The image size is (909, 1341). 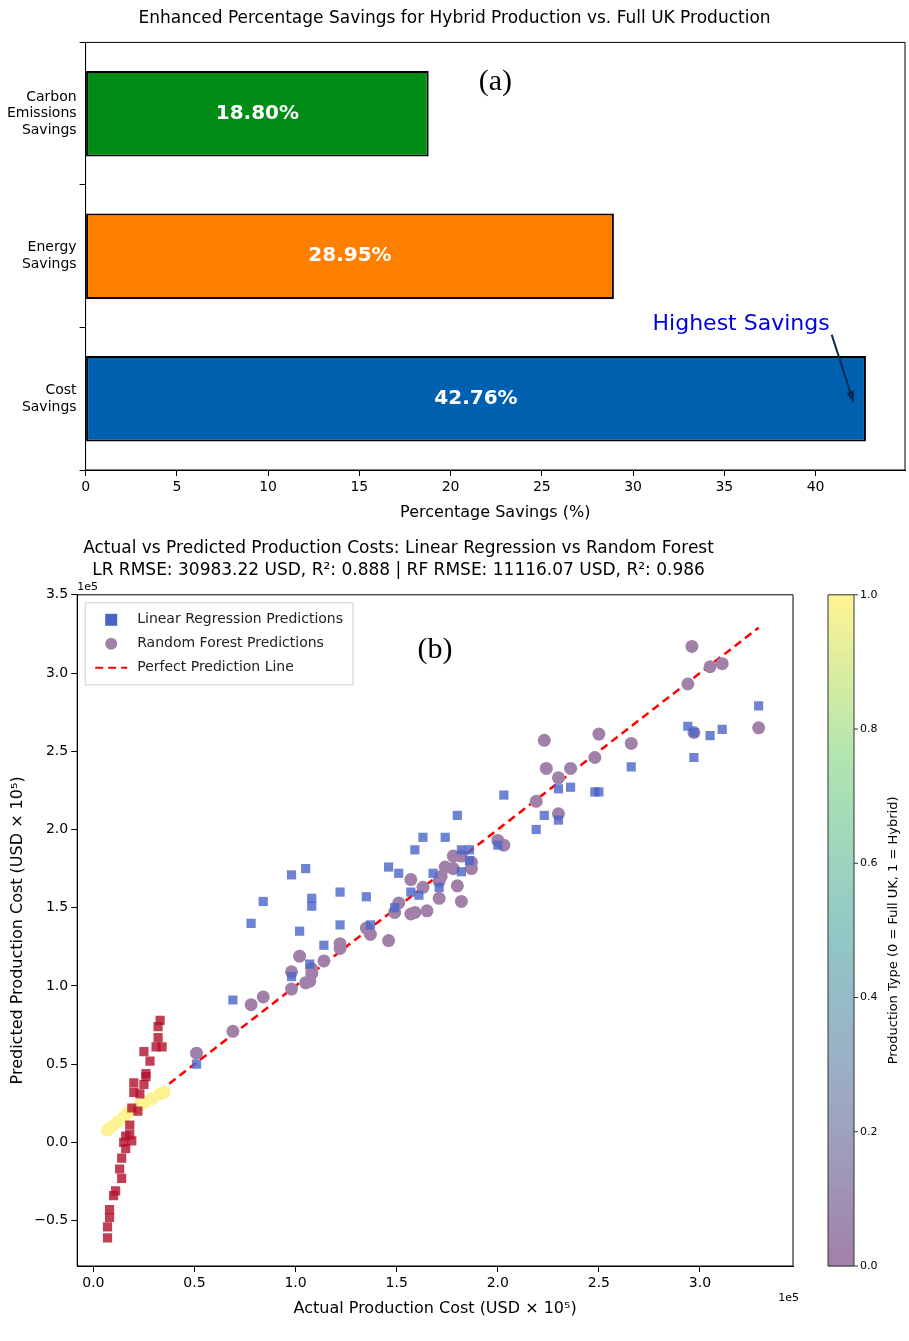 What do you see at coordinates (257, 111) in the screenshot?
I see `data-label: 18.80%` at bounding box center [257, 111].